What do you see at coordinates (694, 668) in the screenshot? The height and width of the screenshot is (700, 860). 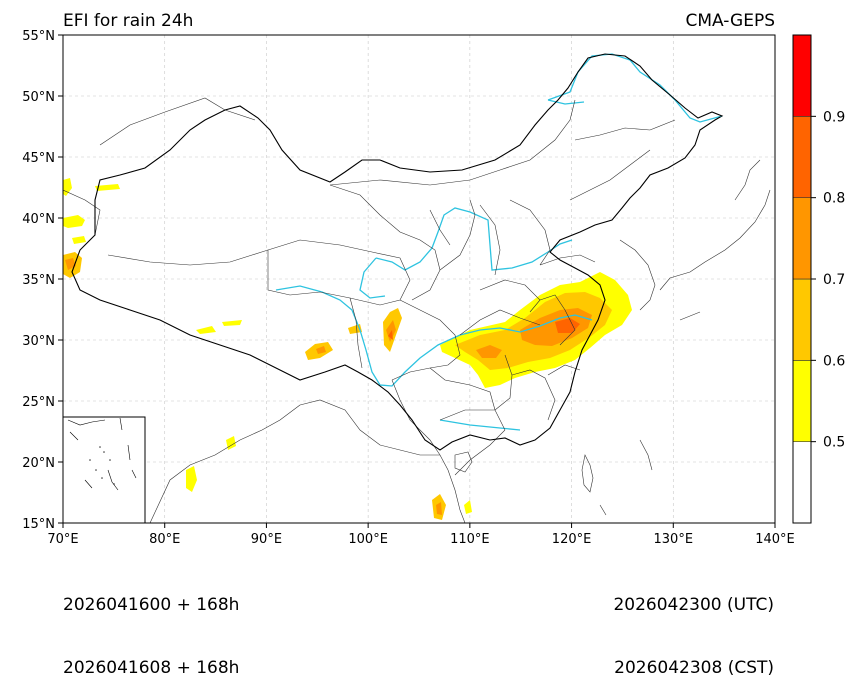 I see `valid-time-cst: 2026042308 (CST)` at bounding box center [694, 668].